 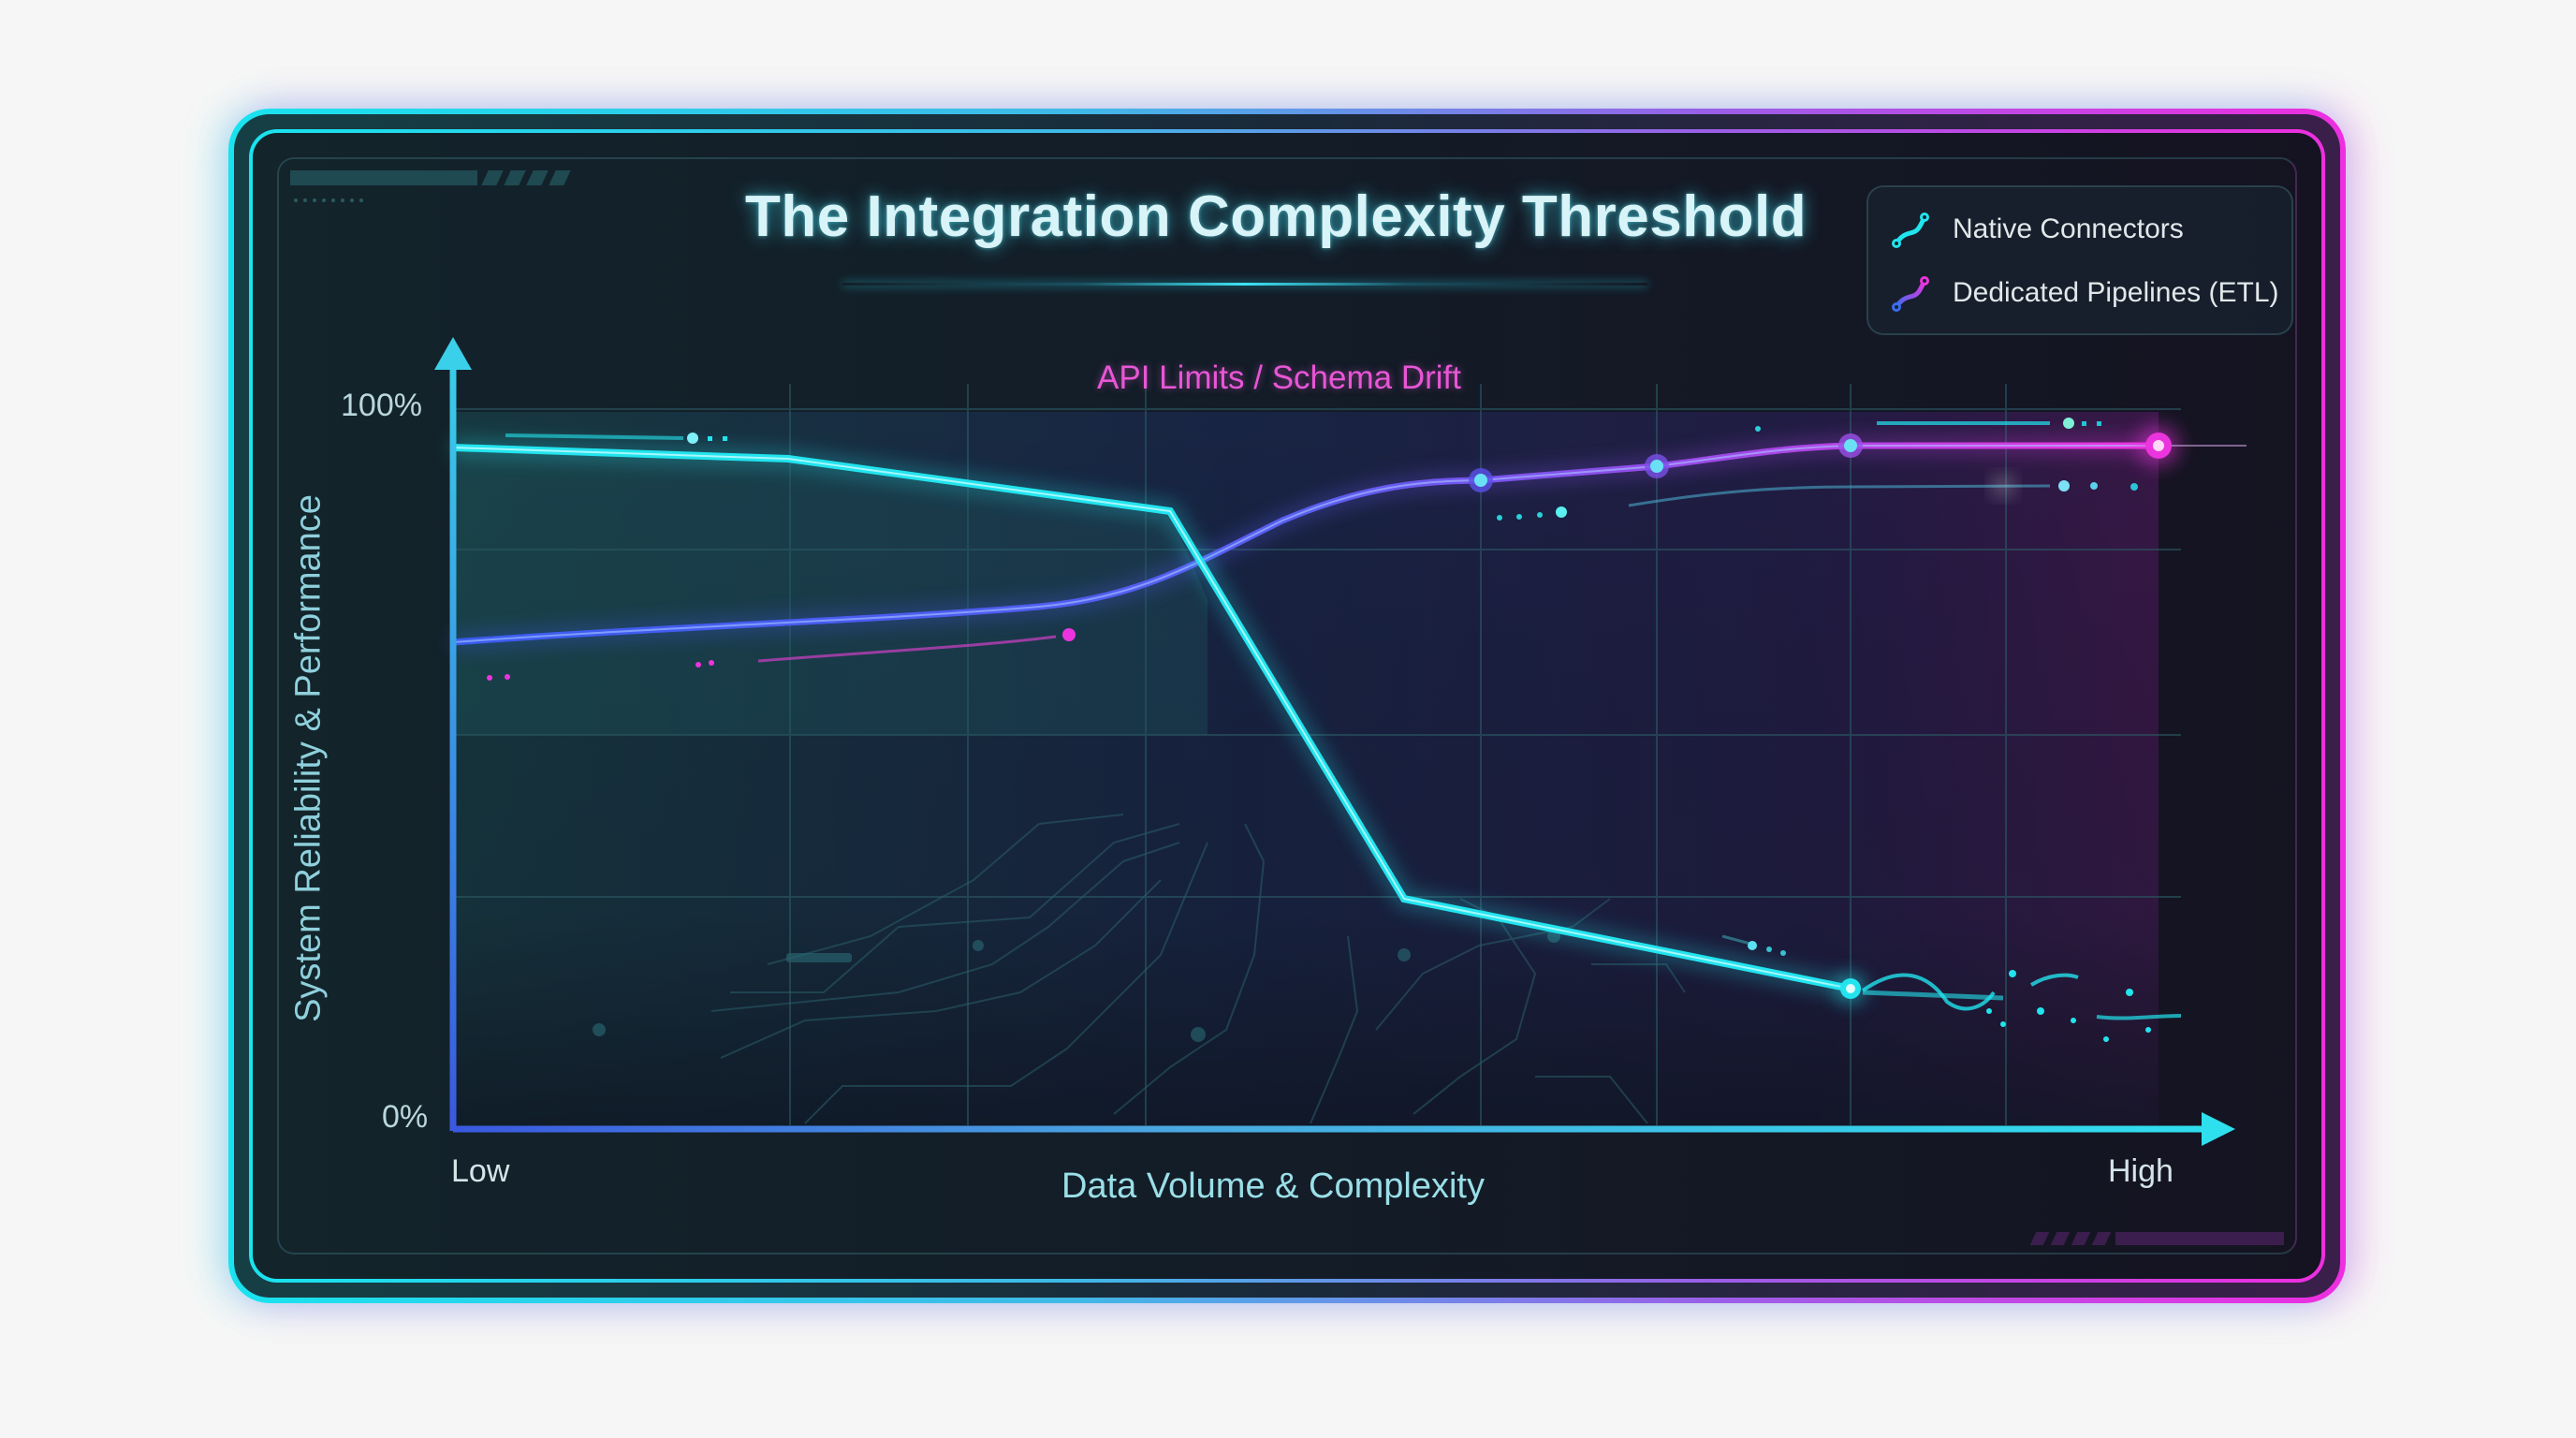 What do you see at coordinates (2116, 292) in the screenshot?
I see `legend-label: Dedicated Pipelines (ETL)` at bounding box center [2116, 292].